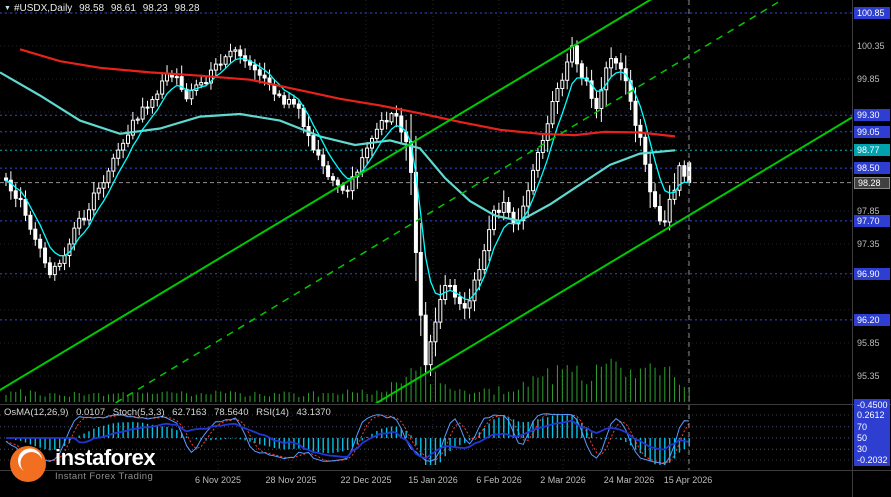  I want to click on brand-name: instaforex, so click(105, 457).